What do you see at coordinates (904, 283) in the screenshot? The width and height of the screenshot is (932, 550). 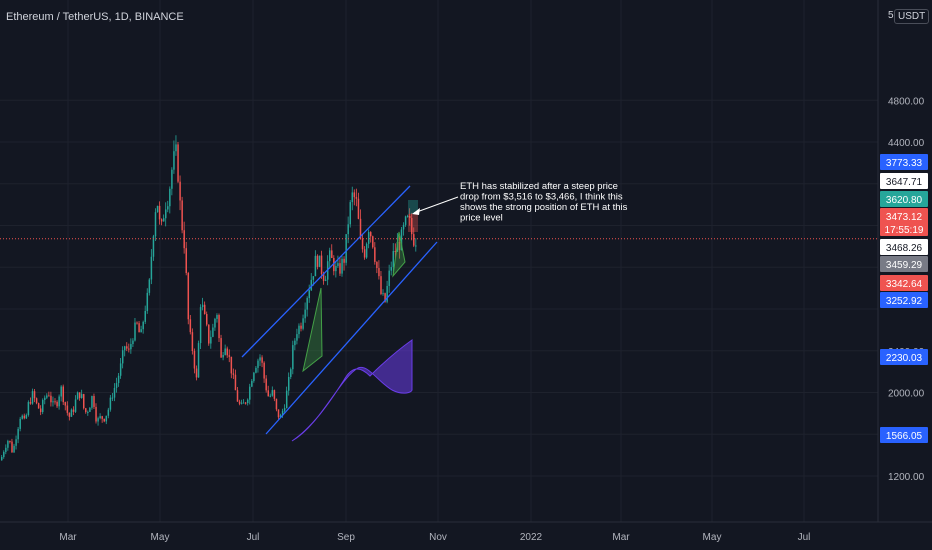 I see `price-label-6: 3342.64` at bounding box center [904, 283].